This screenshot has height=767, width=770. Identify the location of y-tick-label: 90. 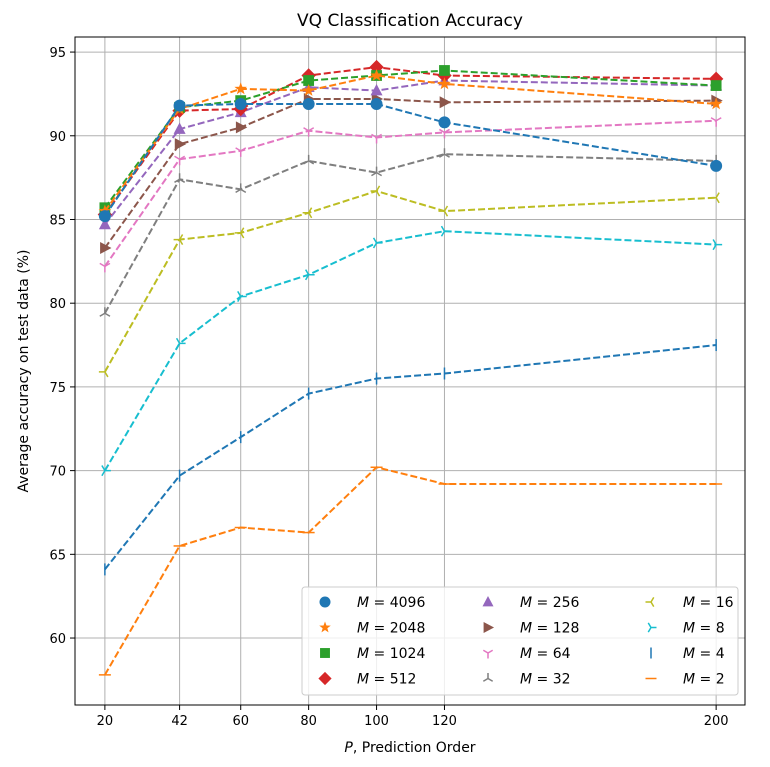
(57, 137).